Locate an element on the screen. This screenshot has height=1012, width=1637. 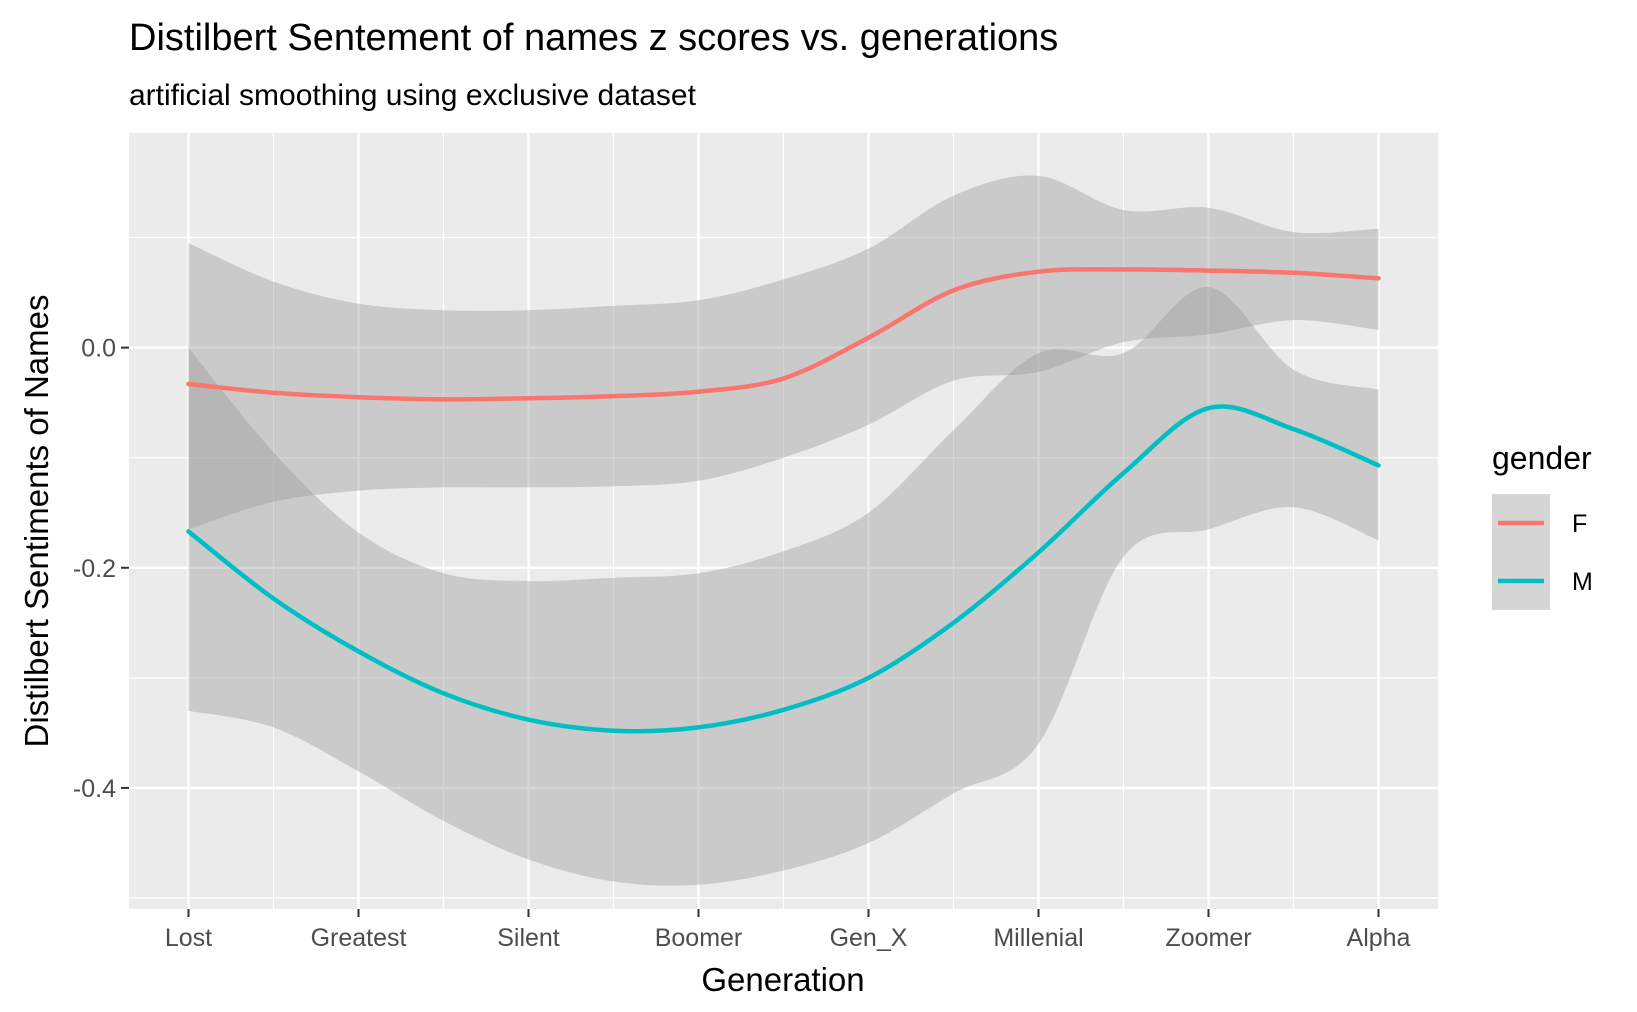
x-tick-label: Millenial is located at coordinates (1038, 938).